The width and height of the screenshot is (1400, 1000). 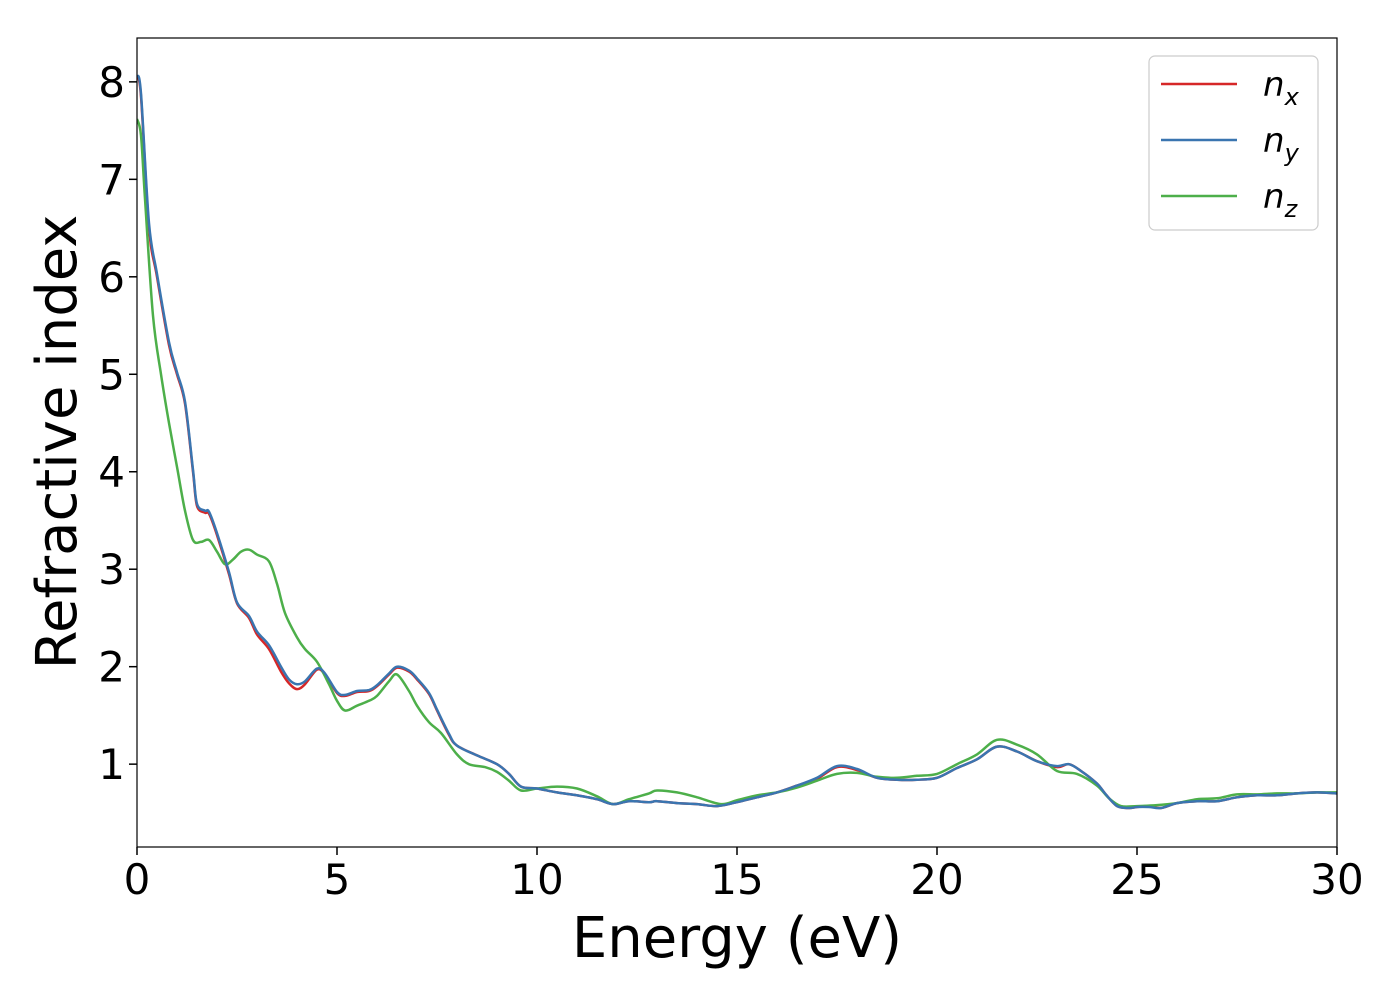 I want to click on x-tick-label: 20, so click(x=936, y=879).